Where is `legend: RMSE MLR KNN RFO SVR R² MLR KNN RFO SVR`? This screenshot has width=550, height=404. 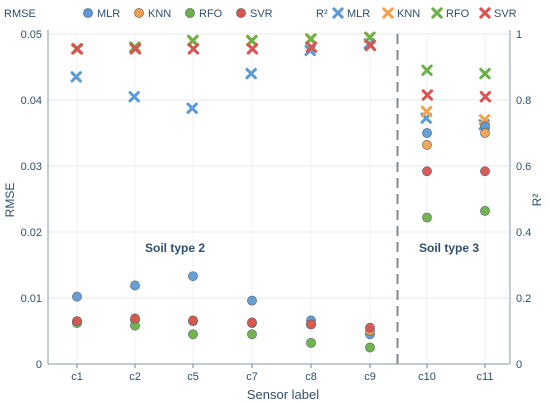 legend: RMSE MLR KNN RFO SVR R² MLR KNN RFO SVR is located at coordinates (260, 13).